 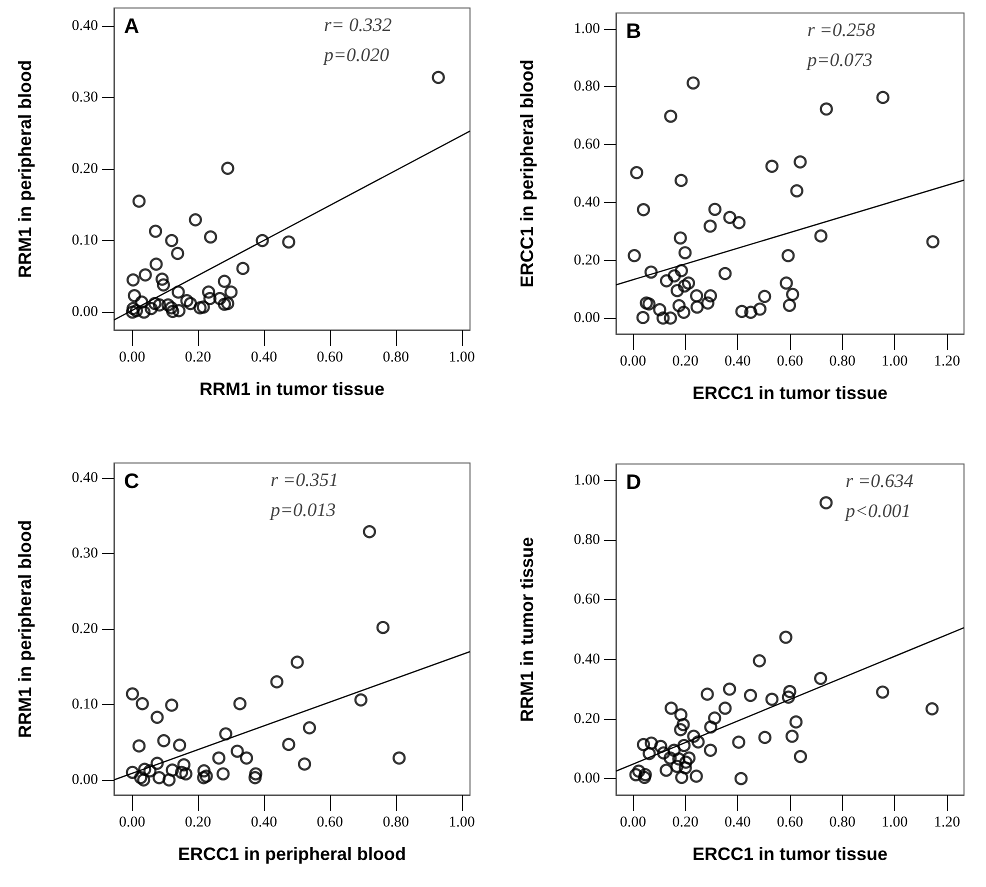 I want to click on chart-title: A, so click(x=132, y=26).